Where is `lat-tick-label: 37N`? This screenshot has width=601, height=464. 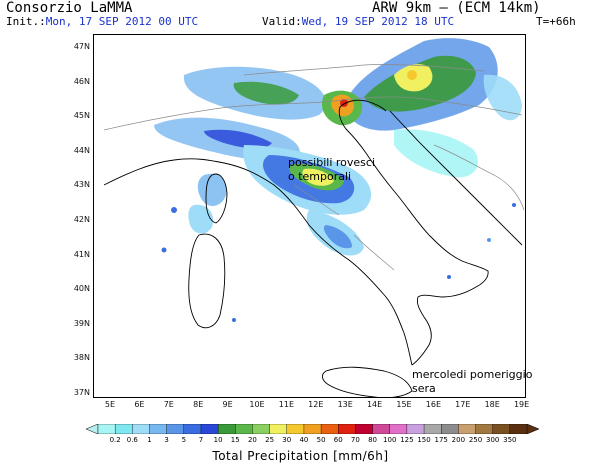 lat-tick-label: 37N is located at coordinates (81, 392).